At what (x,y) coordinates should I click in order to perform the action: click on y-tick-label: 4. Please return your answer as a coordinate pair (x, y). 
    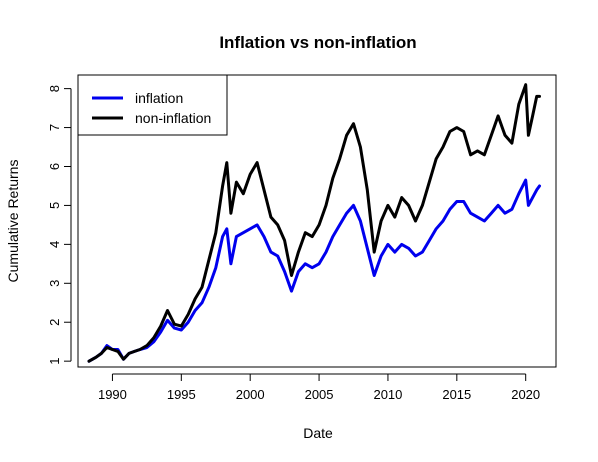
    Looking at the image, I should click on (54, 244).